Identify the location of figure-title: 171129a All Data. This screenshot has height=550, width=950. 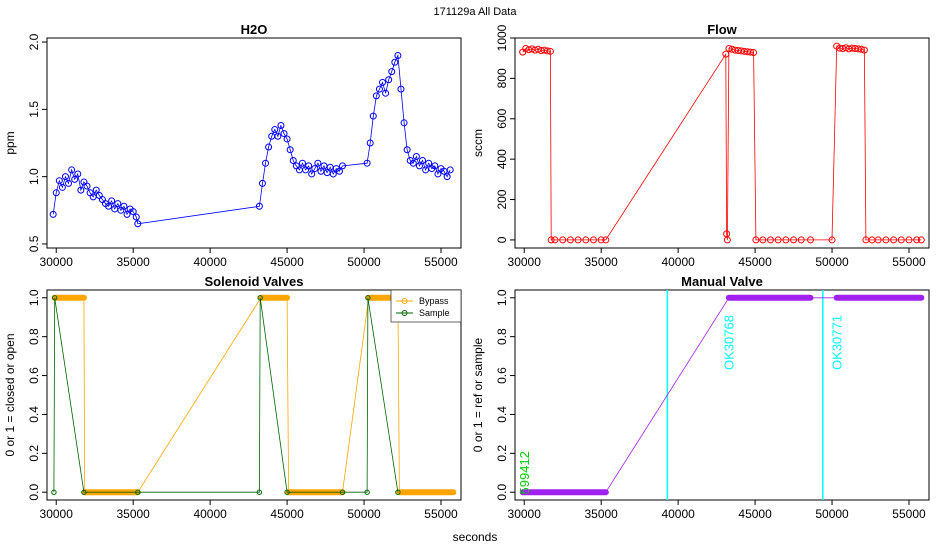
(476, 12).